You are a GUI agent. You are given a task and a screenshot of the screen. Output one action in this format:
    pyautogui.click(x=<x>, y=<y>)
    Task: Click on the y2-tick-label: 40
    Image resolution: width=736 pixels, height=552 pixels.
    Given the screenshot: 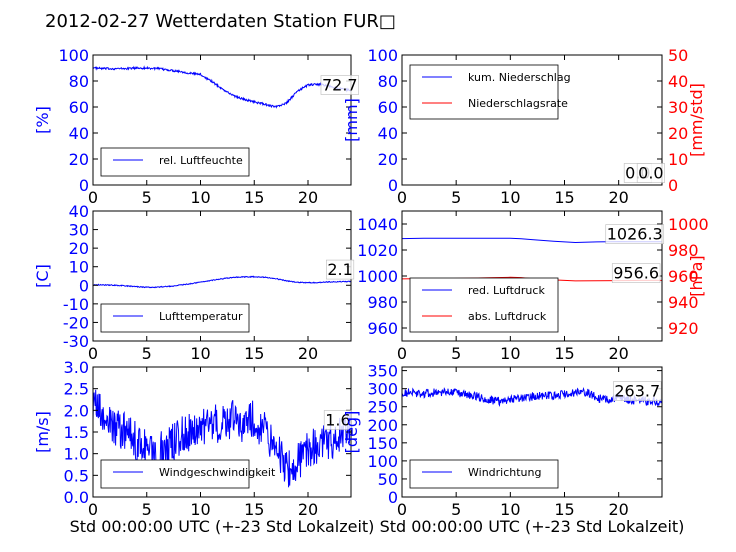 What is the action you would take?
    pyautogui.click(x=678, y=81)
    